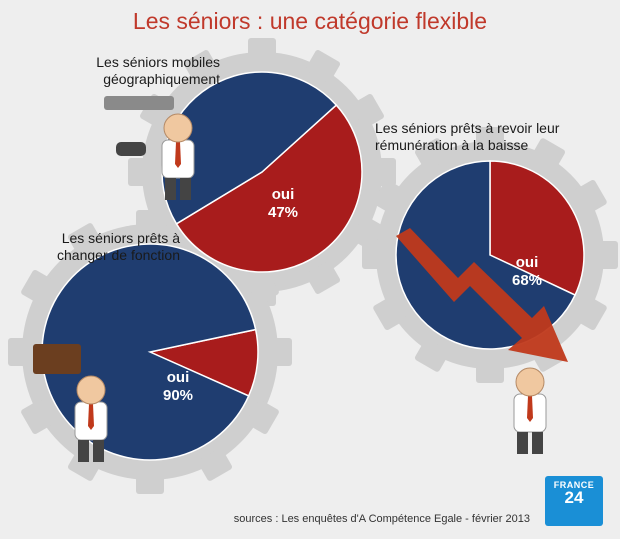  I want to click on france24-logo: FRANCE 24, so click(574, 501).